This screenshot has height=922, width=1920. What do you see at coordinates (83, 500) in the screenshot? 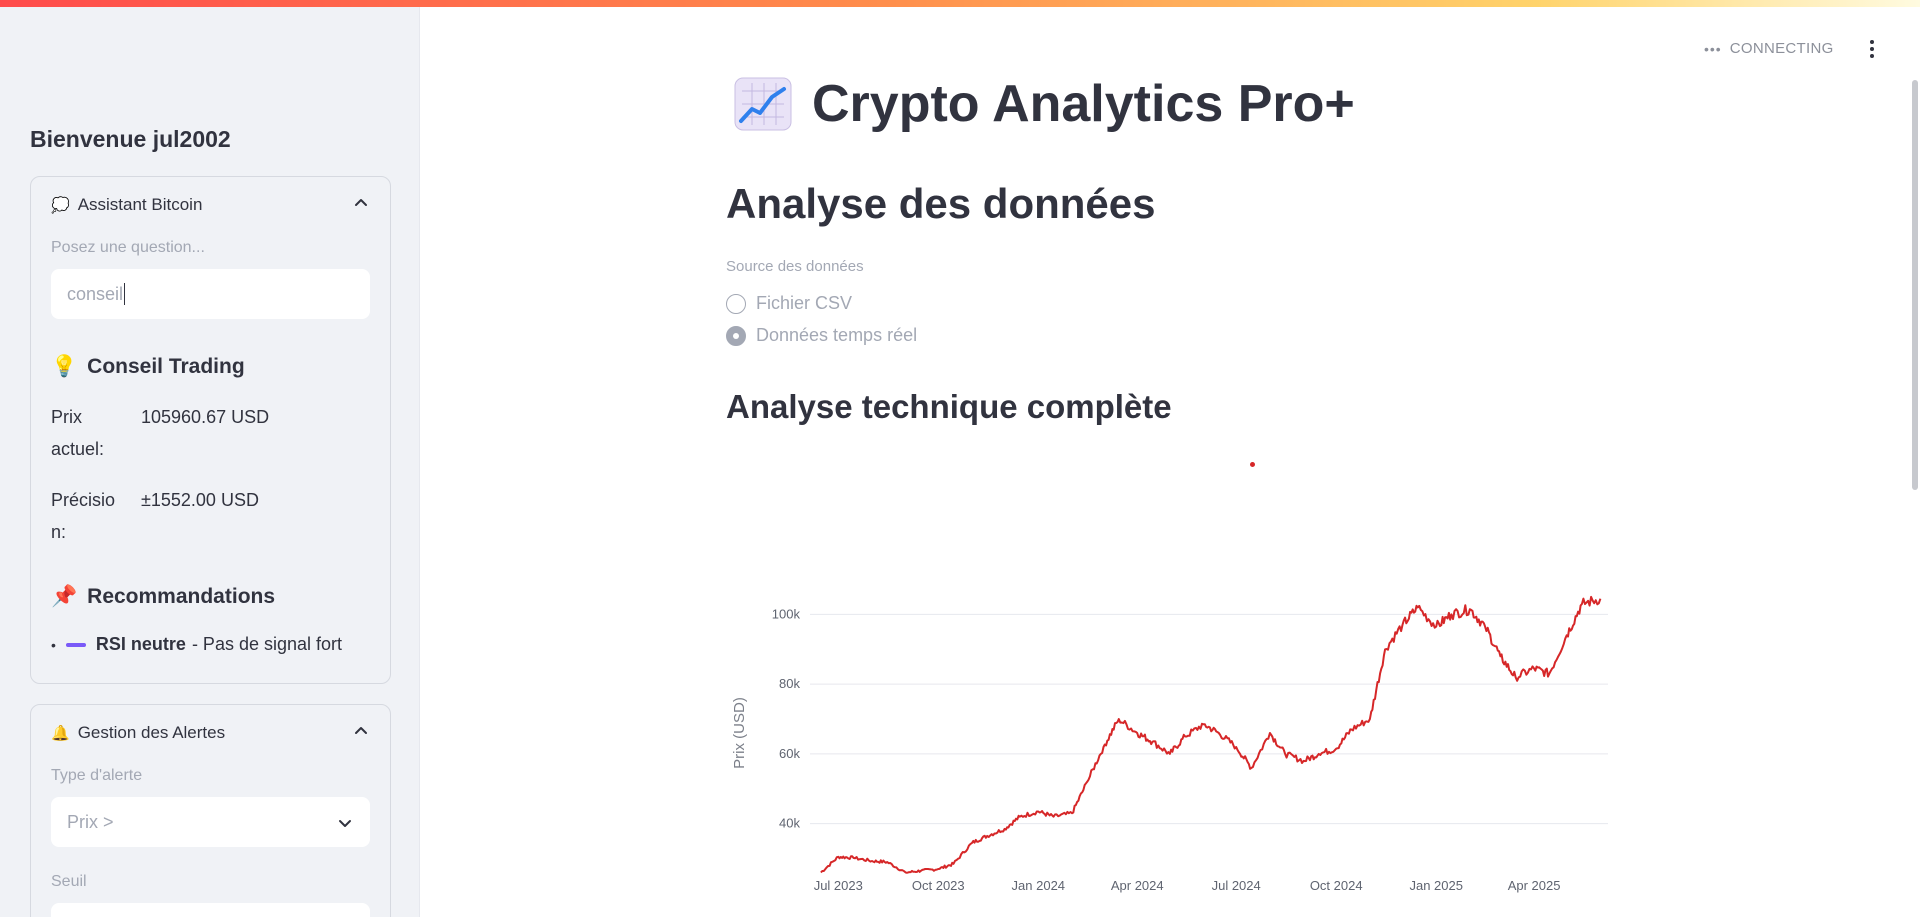
I see `precision-key-line1: Précisio` at bounding box center [83, 500].